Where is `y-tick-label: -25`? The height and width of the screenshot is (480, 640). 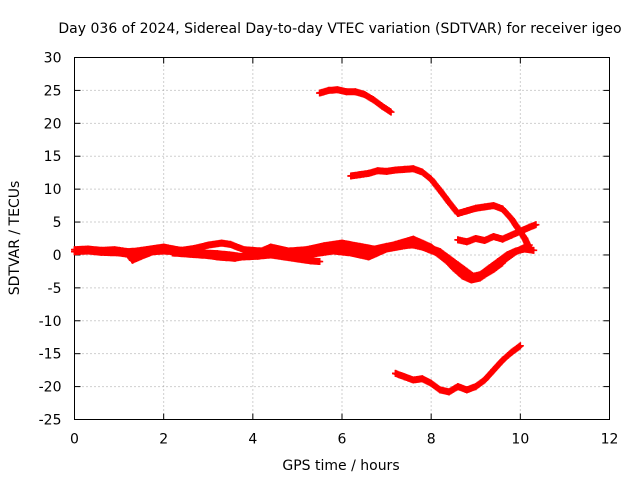 y-tick-label: -25 is located at coordinates (50, 421).